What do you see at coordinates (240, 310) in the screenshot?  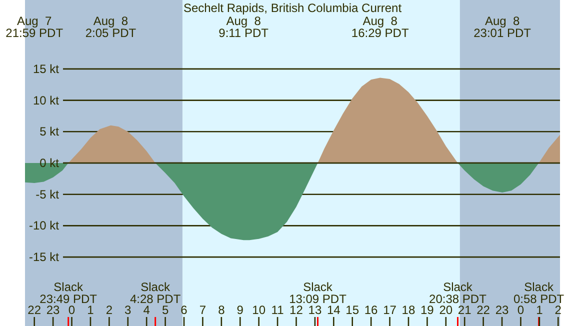 I see `x-tick-label: 9` at bounding box center [240, 310].